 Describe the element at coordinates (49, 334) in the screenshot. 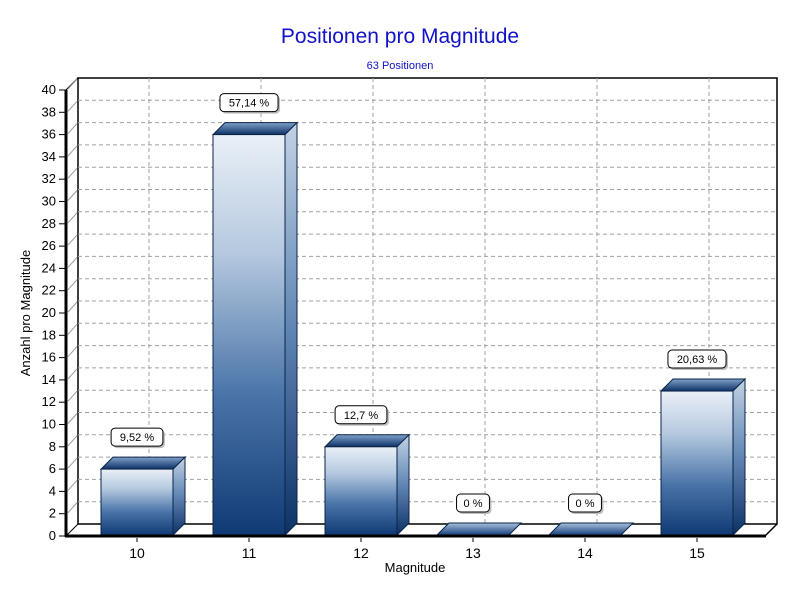

I see `y-tick-label: 18` at that location.